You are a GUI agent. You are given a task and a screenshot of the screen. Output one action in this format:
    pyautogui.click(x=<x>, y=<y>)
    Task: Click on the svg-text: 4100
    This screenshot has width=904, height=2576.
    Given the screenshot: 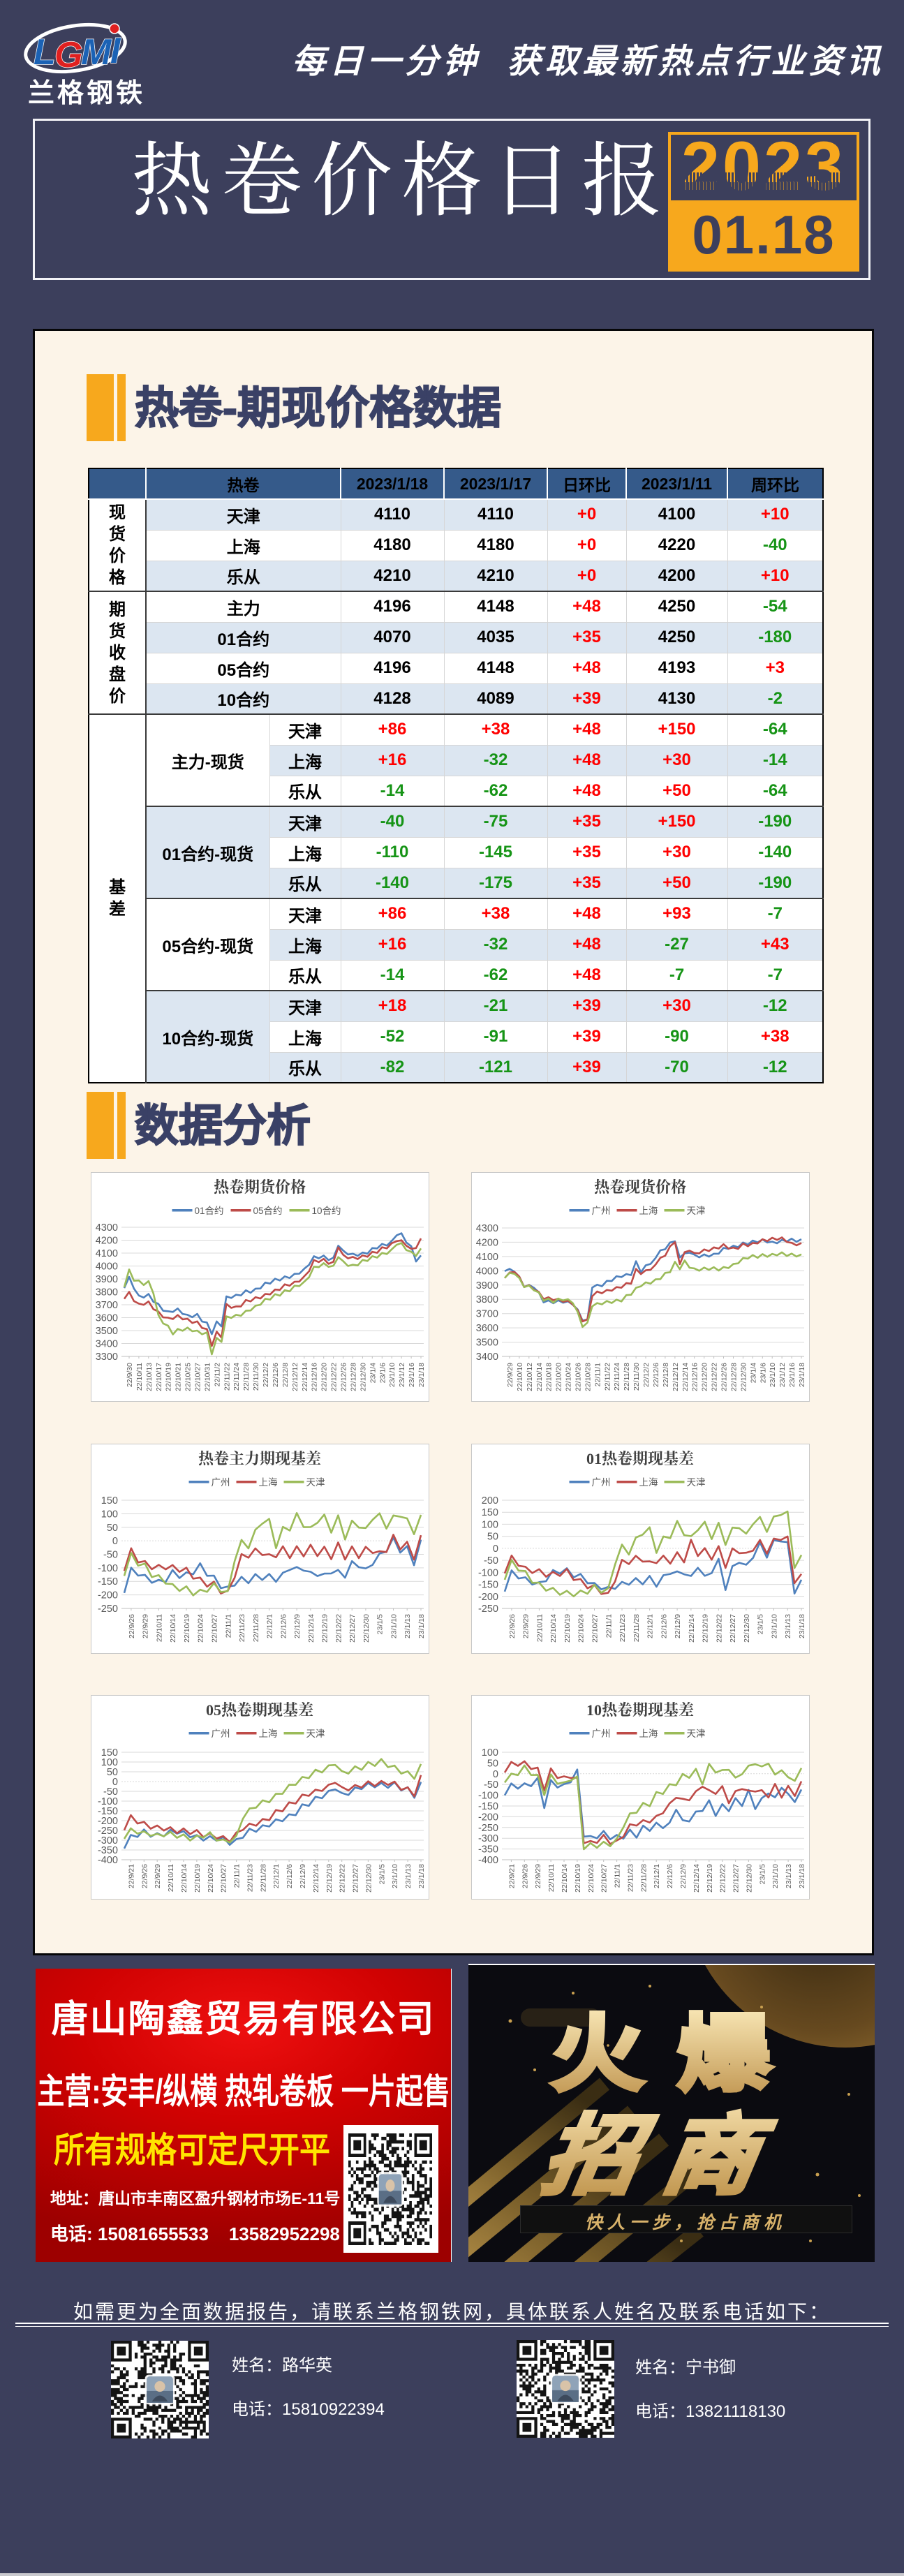 What is the action you would take?
    pyautogui.click(x=487, y=1257)
    